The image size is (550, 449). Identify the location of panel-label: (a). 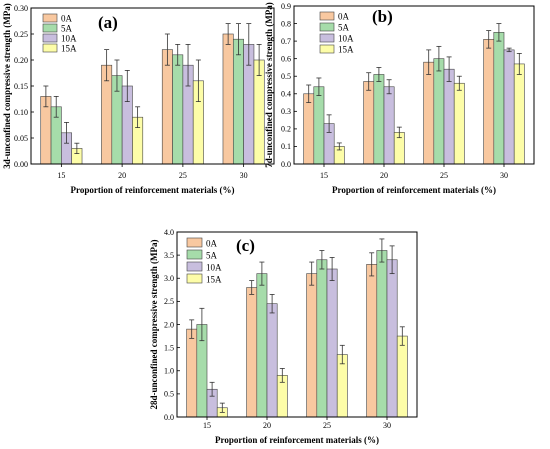
(108, 22).